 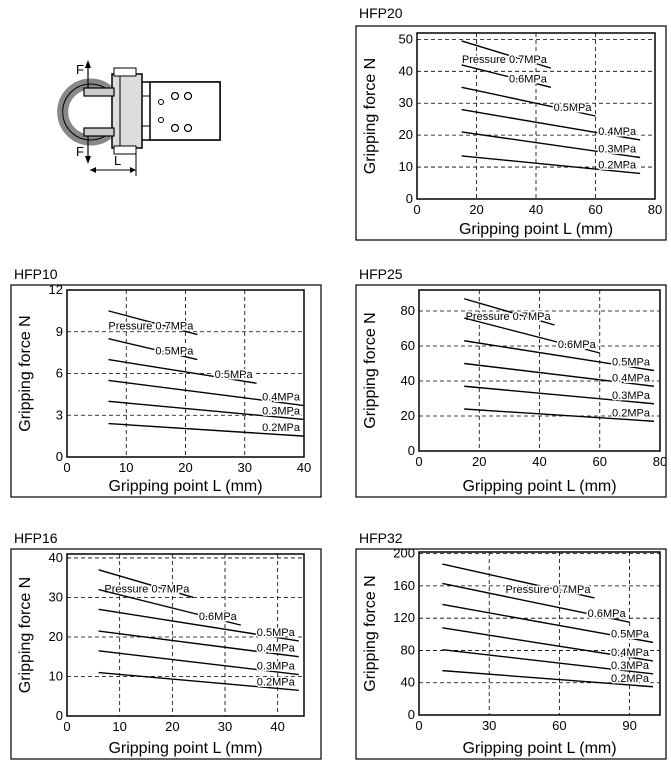 I want to click on y-tick-label: 60, so click(x=408, y=345).